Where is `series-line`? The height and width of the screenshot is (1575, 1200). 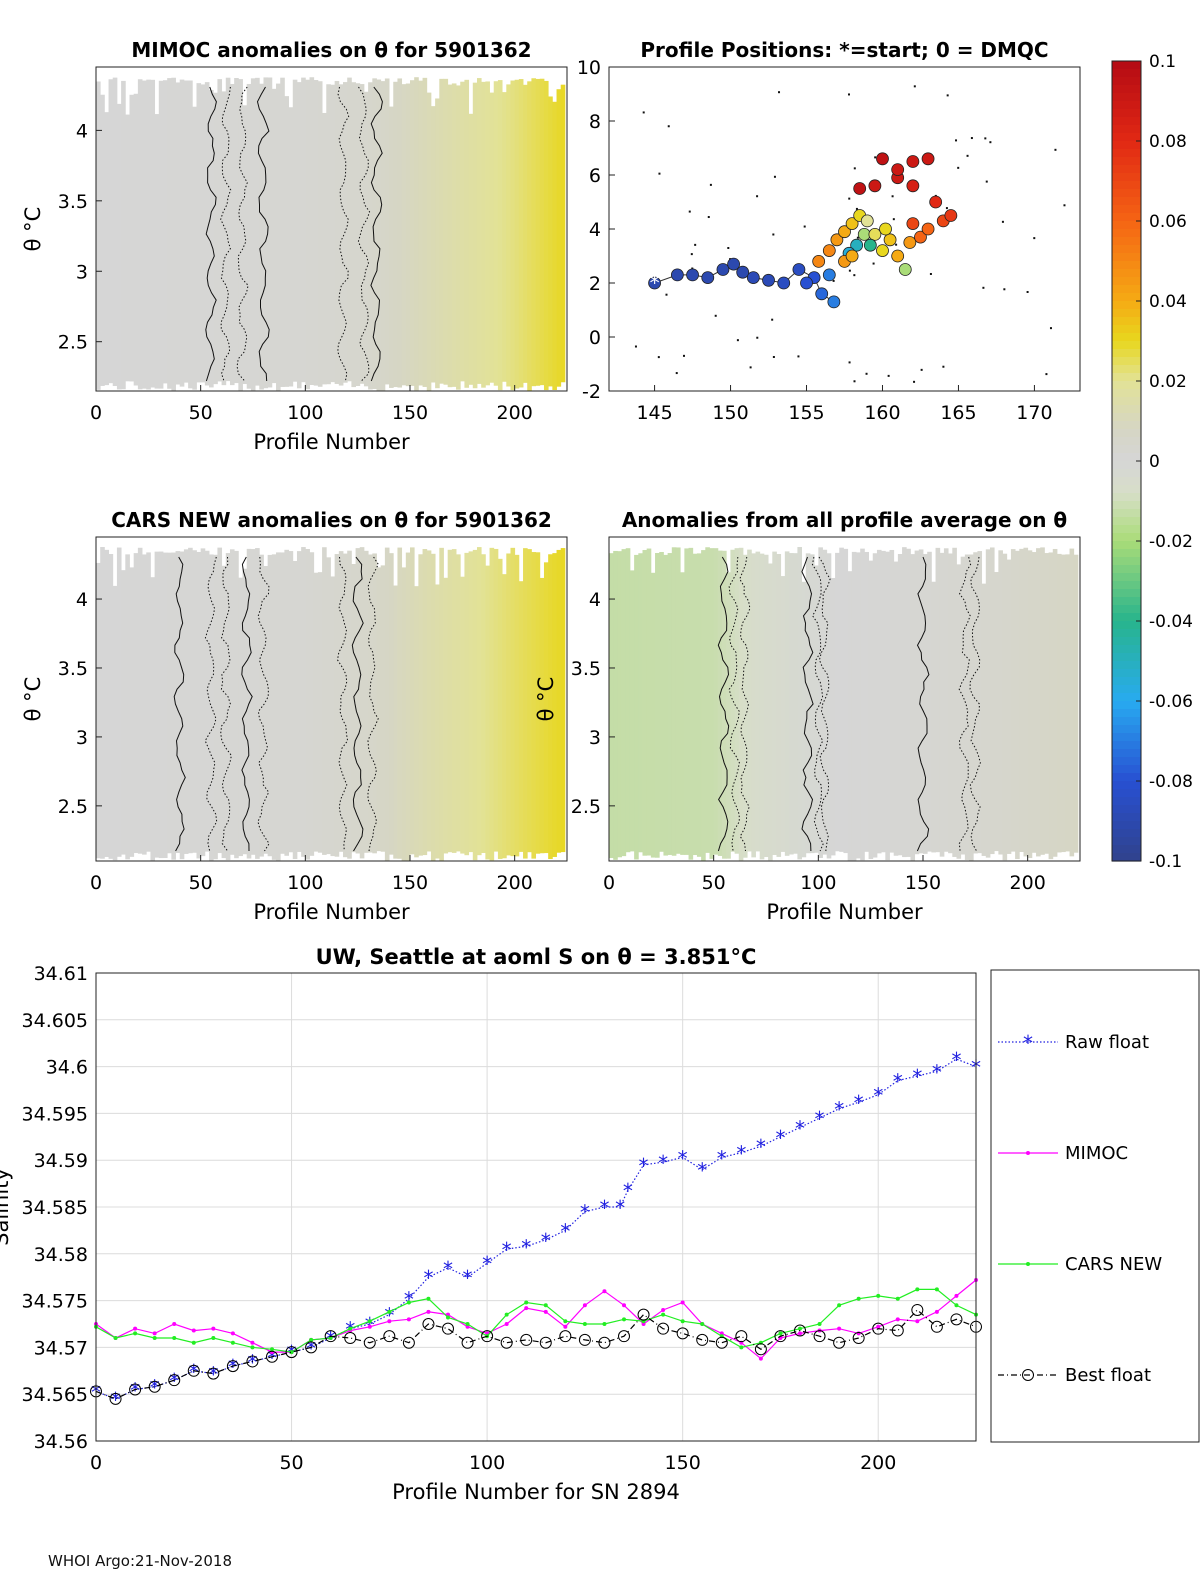 series-line is located at coordinates (536, 1320).